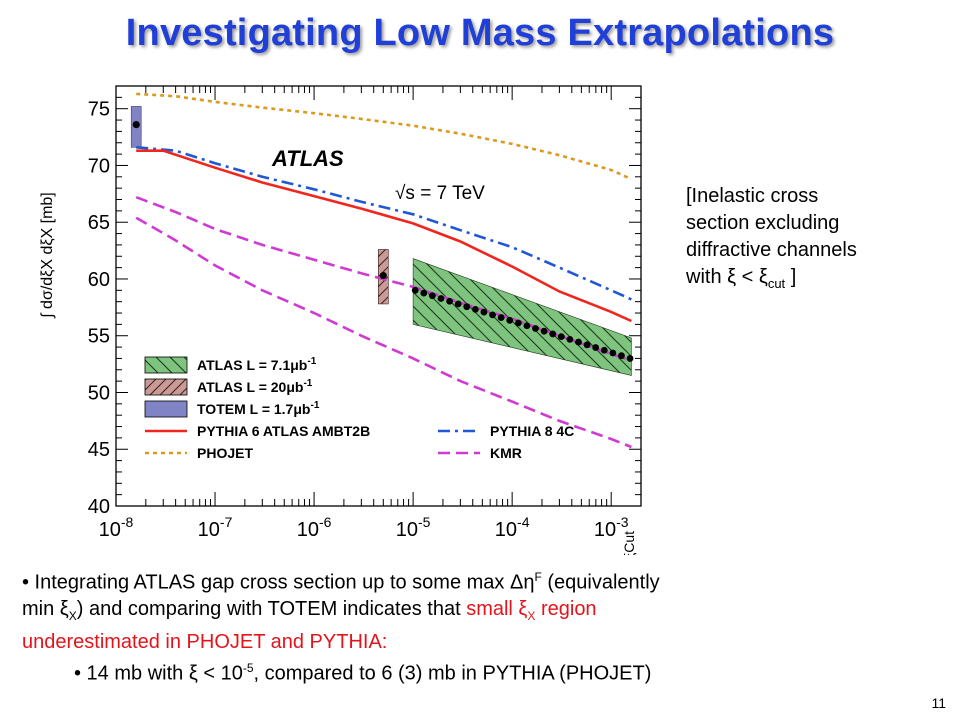 The height and width of the screenshot is (720, 960). Describe the element at coordinates (600, 582) in the screenshot. I see `bullet-text: (equivalently` at that location.